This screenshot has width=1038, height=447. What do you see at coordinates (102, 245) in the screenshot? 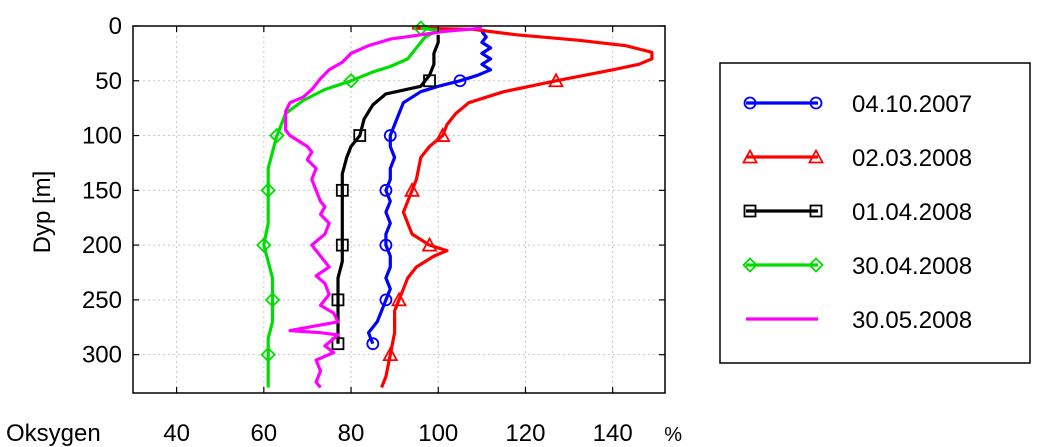
I see `y-tick-label: 200` at bounding box center [102, 245].